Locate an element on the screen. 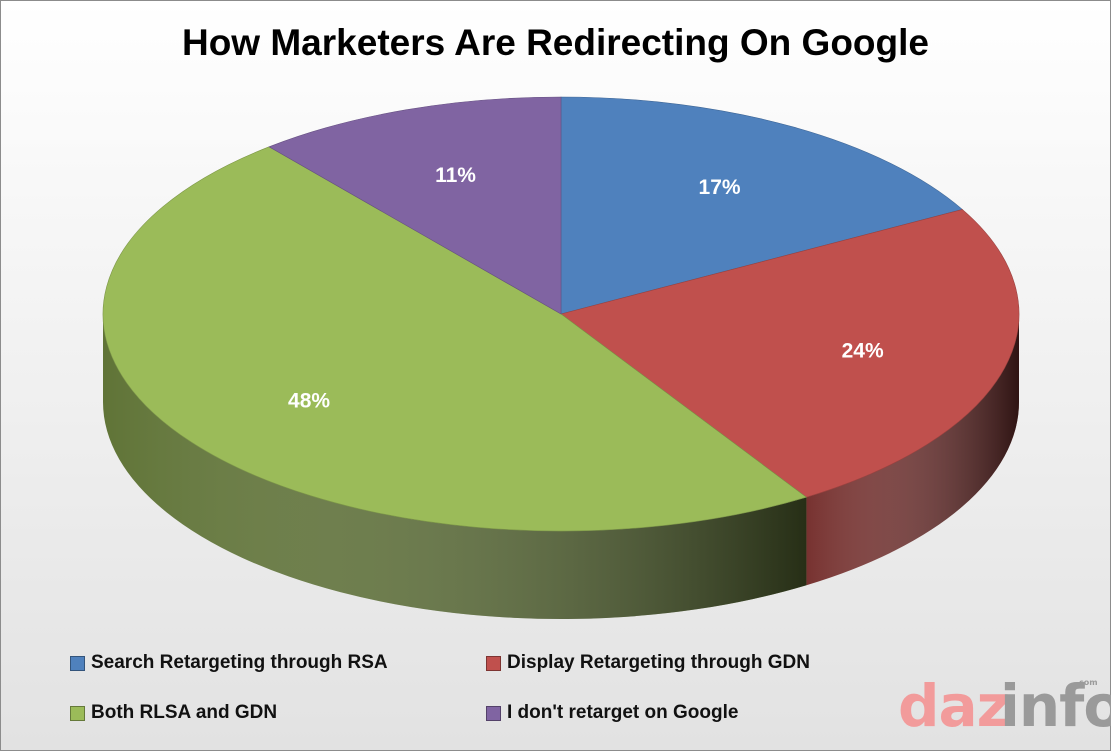 Image resolution: width=1111 pixels, height=751 pixels. logo-text-dotcom: .com is located at coordinates (1087, 682).